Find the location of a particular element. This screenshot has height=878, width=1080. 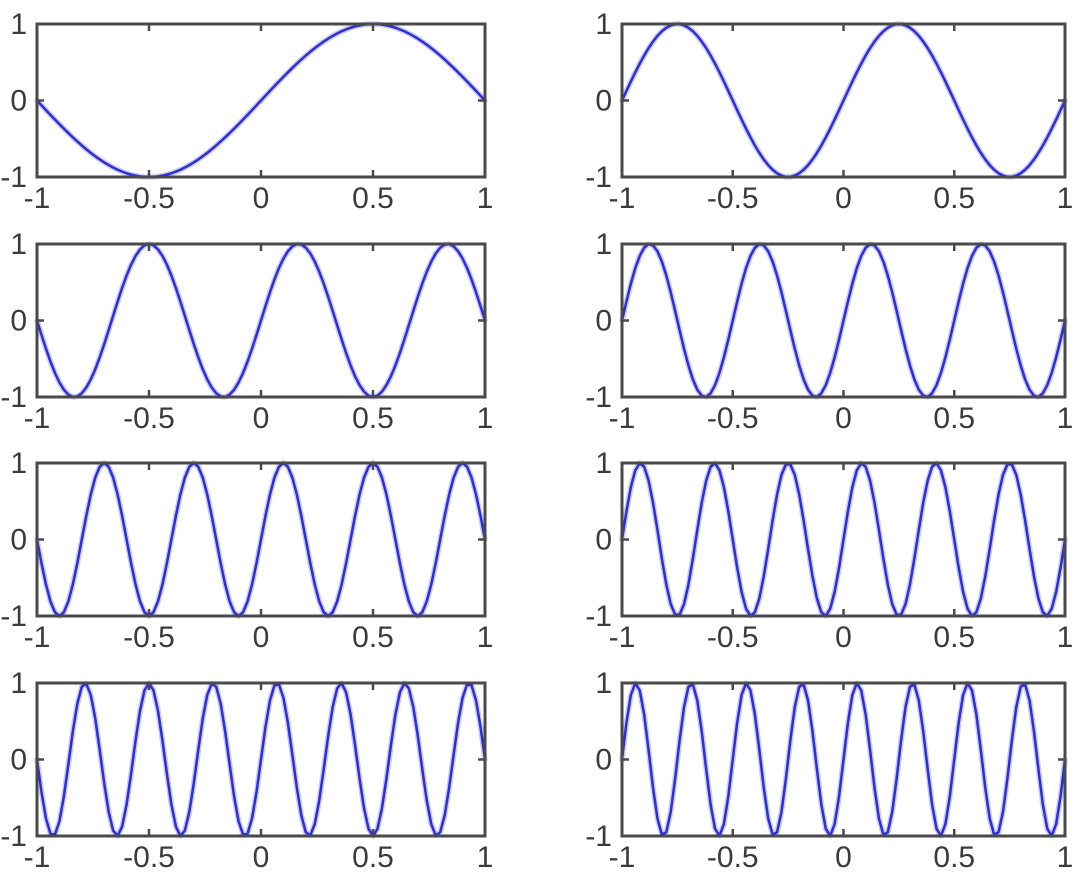

subplot-r4-c1: -1 -0.5 0 0.5 1 -1 0 1 is located at coordinates (270, 768).